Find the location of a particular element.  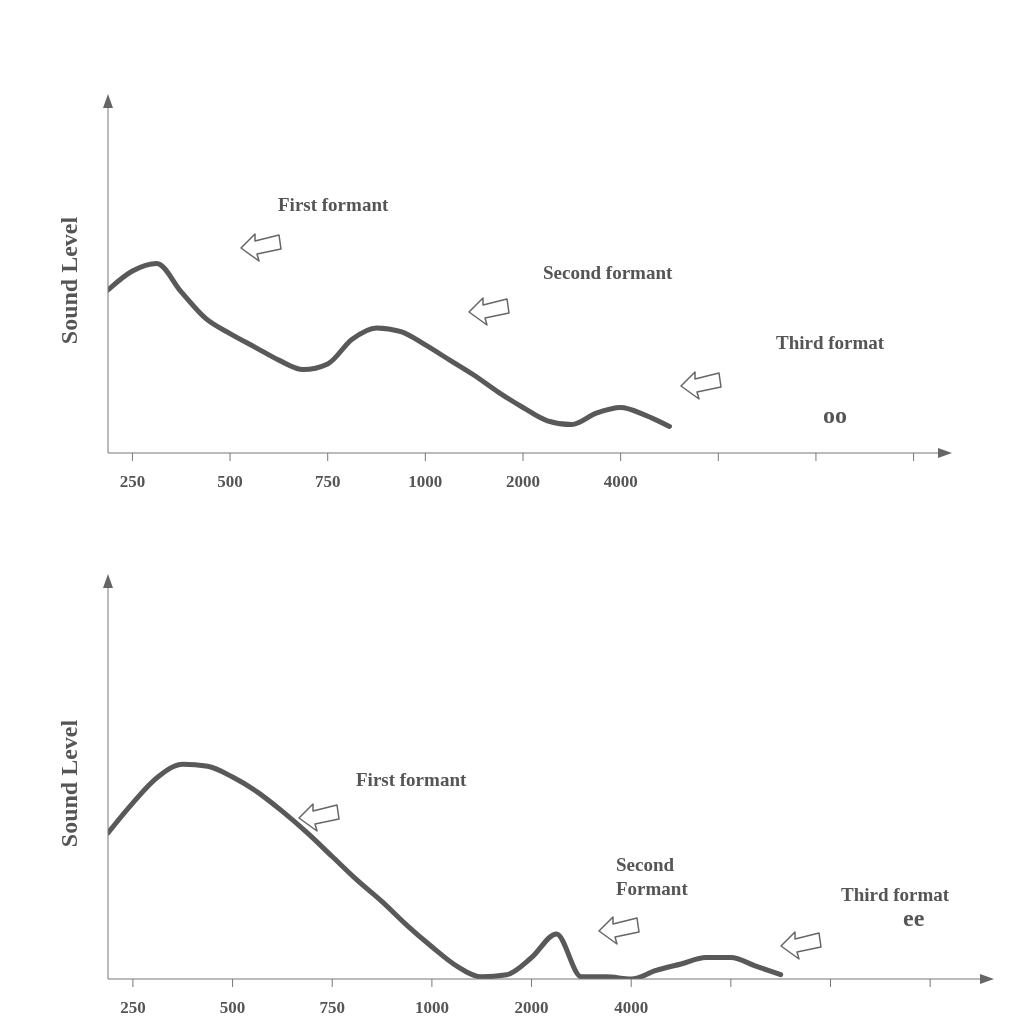

annotation: ee is located at coordinates (914, 918).